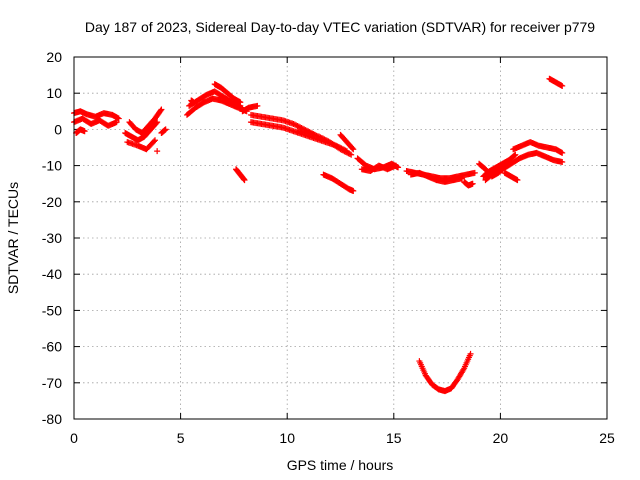 This screenshot has height=480, width=640. I want to click on y-tick-label: -20, so click(52, 202).